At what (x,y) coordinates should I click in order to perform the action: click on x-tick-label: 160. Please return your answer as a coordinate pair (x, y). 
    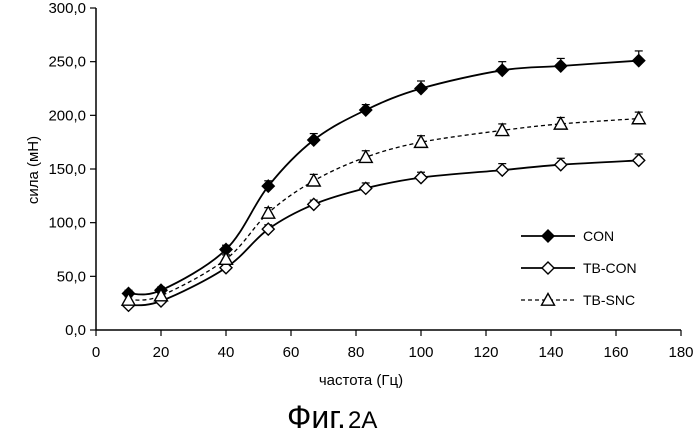
    Looking at the image, I should click on (615, 352).